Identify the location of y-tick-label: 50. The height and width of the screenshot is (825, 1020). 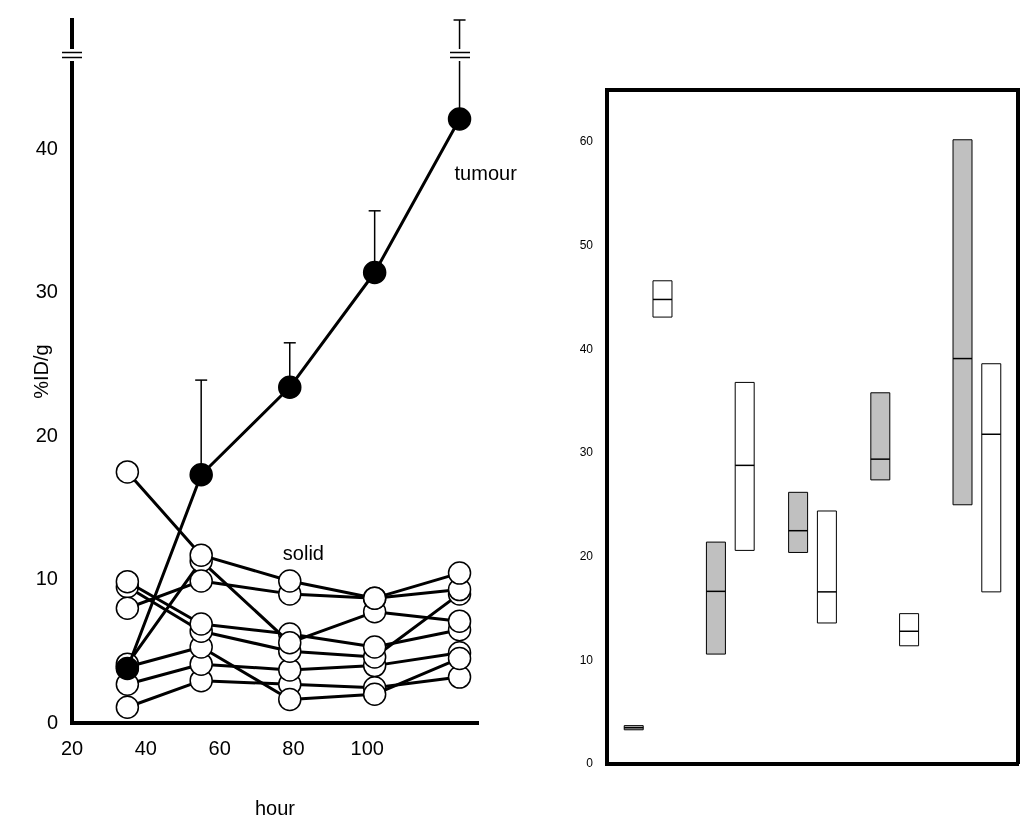
(586, 244).